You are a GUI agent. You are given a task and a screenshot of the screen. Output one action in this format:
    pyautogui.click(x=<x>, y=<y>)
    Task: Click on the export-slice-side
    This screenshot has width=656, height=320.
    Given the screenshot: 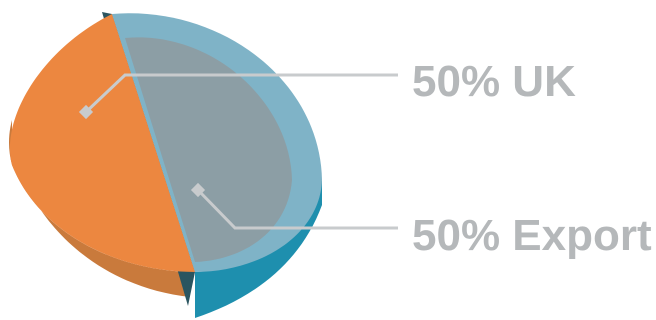 What is the action you would take?
    pyautogui.click(x=258, y=249)
    